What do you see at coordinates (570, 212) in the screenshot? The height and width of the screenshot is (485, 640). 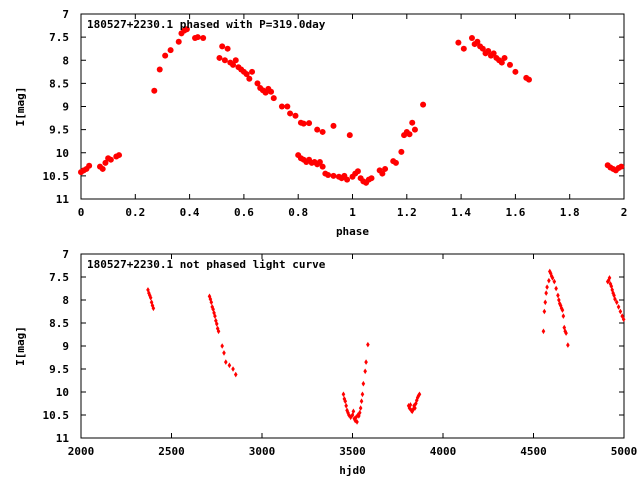 I see `x-tick-label: 1.8` at bounding box center [570, 212].